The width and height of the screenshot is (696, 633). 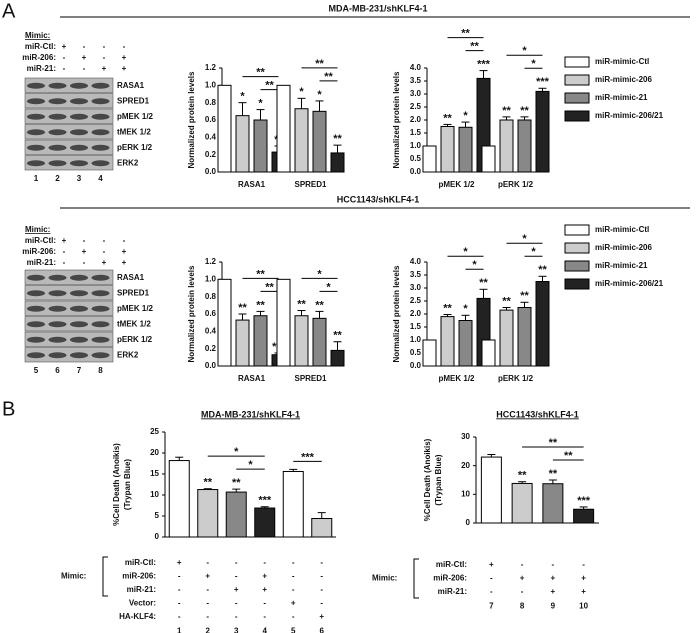 What do you see at coordinates (37, 35) in the screenshot?
I see `mimic-label: Mimic:` at bounding box center [37, 35].